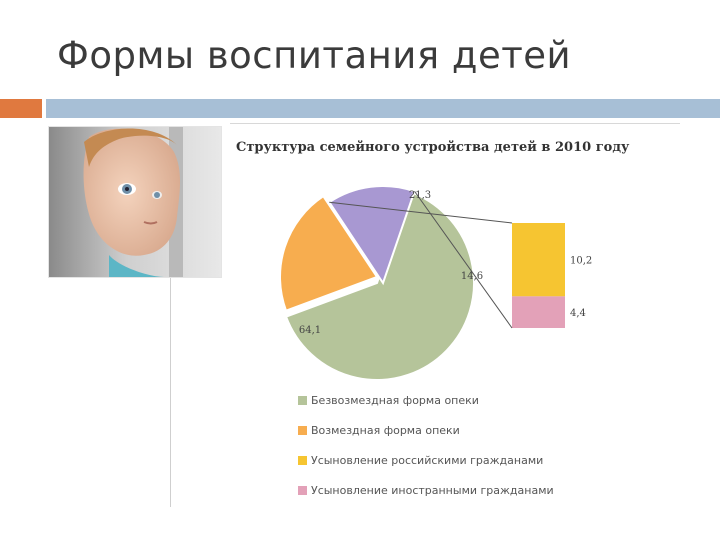  What do you see at coordinates (581, 261) in the screenshot?
I see `data-label-breakdown-1: 10,2` at bounding box center [581, 261].